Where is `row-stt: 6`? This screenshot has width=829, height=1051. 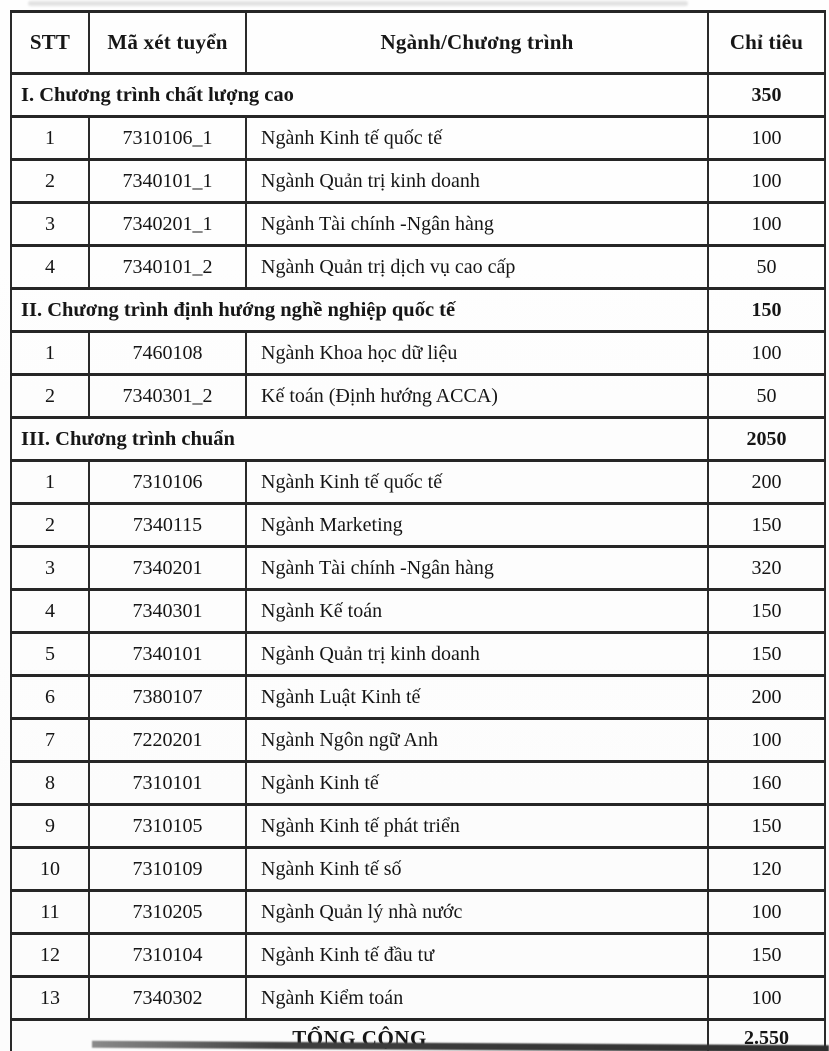
row-stt: 6 is located at coordinates (50, 697).